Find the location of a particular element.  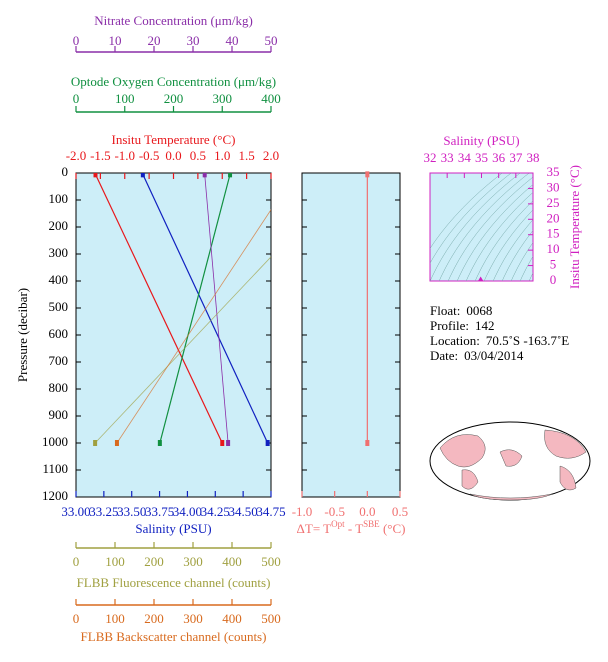

y-tick-label: 15 is located at coordinates (553, 233).